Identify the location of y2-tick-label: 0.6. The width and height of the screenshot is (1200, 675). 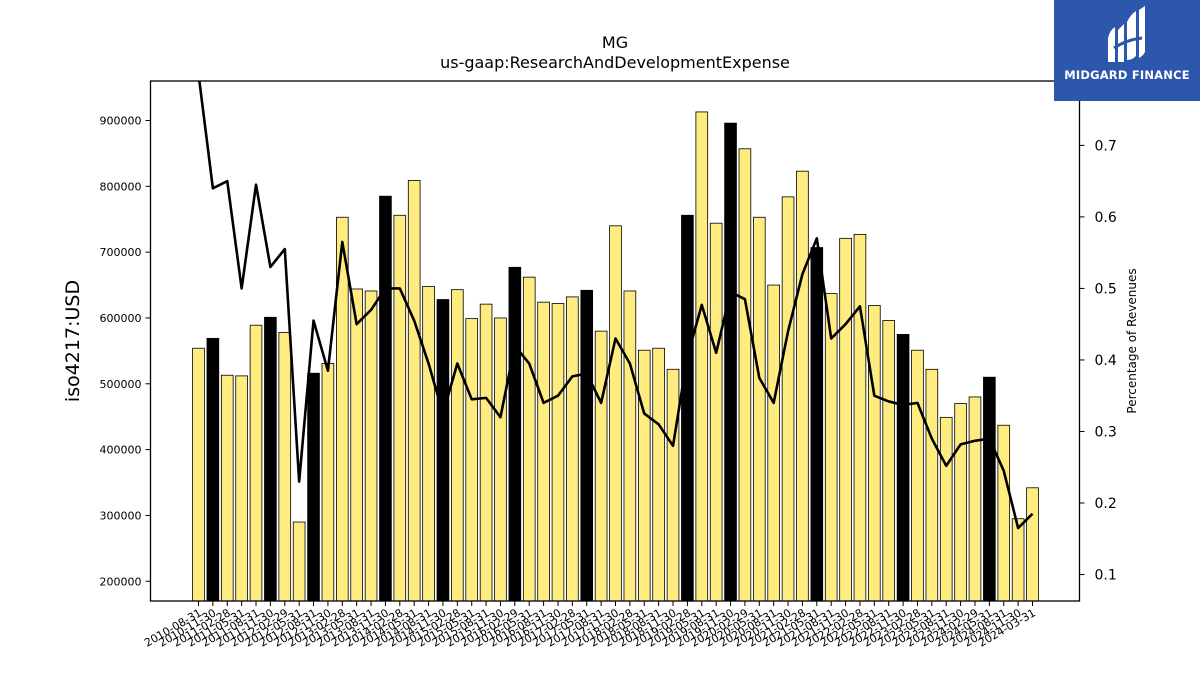
(1106, 218).